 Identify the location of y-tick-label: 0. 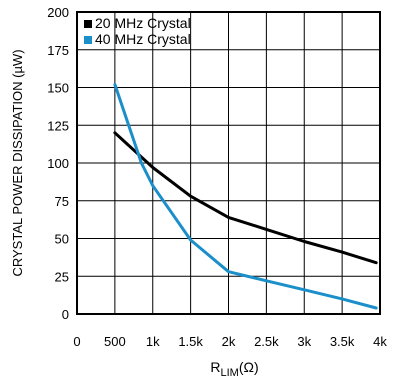
(65, 314).